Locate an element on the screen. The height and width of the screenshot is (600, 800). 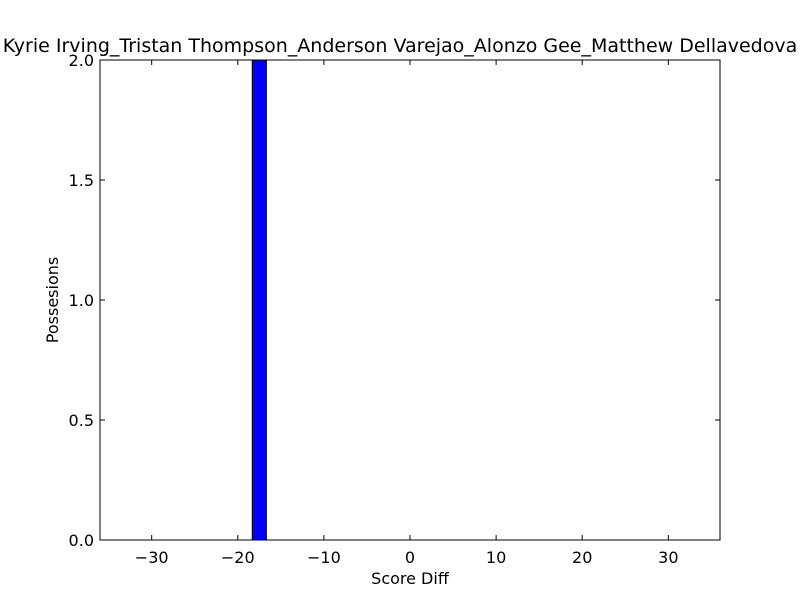
y-axis-label: Possesions is located at coordinates (52, 300).